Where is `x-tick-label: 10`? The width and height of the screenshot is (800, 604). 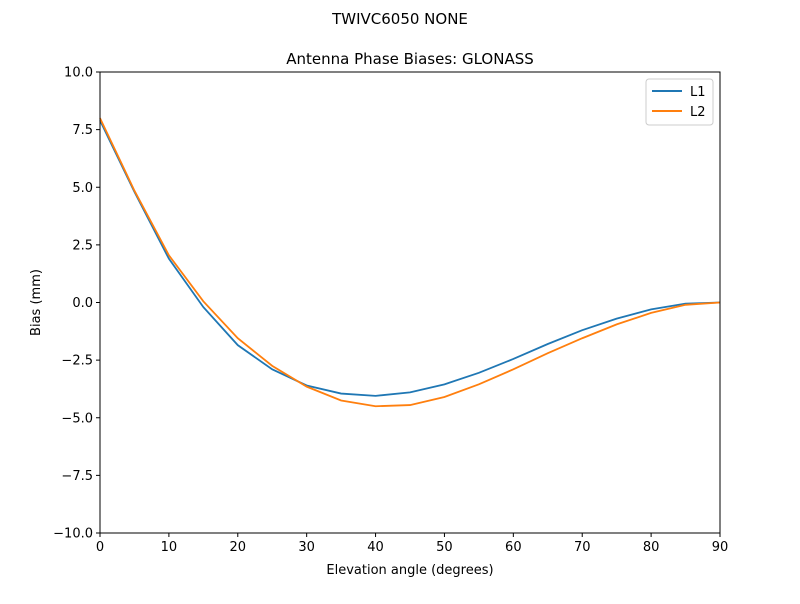
x-tick-label: 10 is located at coordinates (169, 547).